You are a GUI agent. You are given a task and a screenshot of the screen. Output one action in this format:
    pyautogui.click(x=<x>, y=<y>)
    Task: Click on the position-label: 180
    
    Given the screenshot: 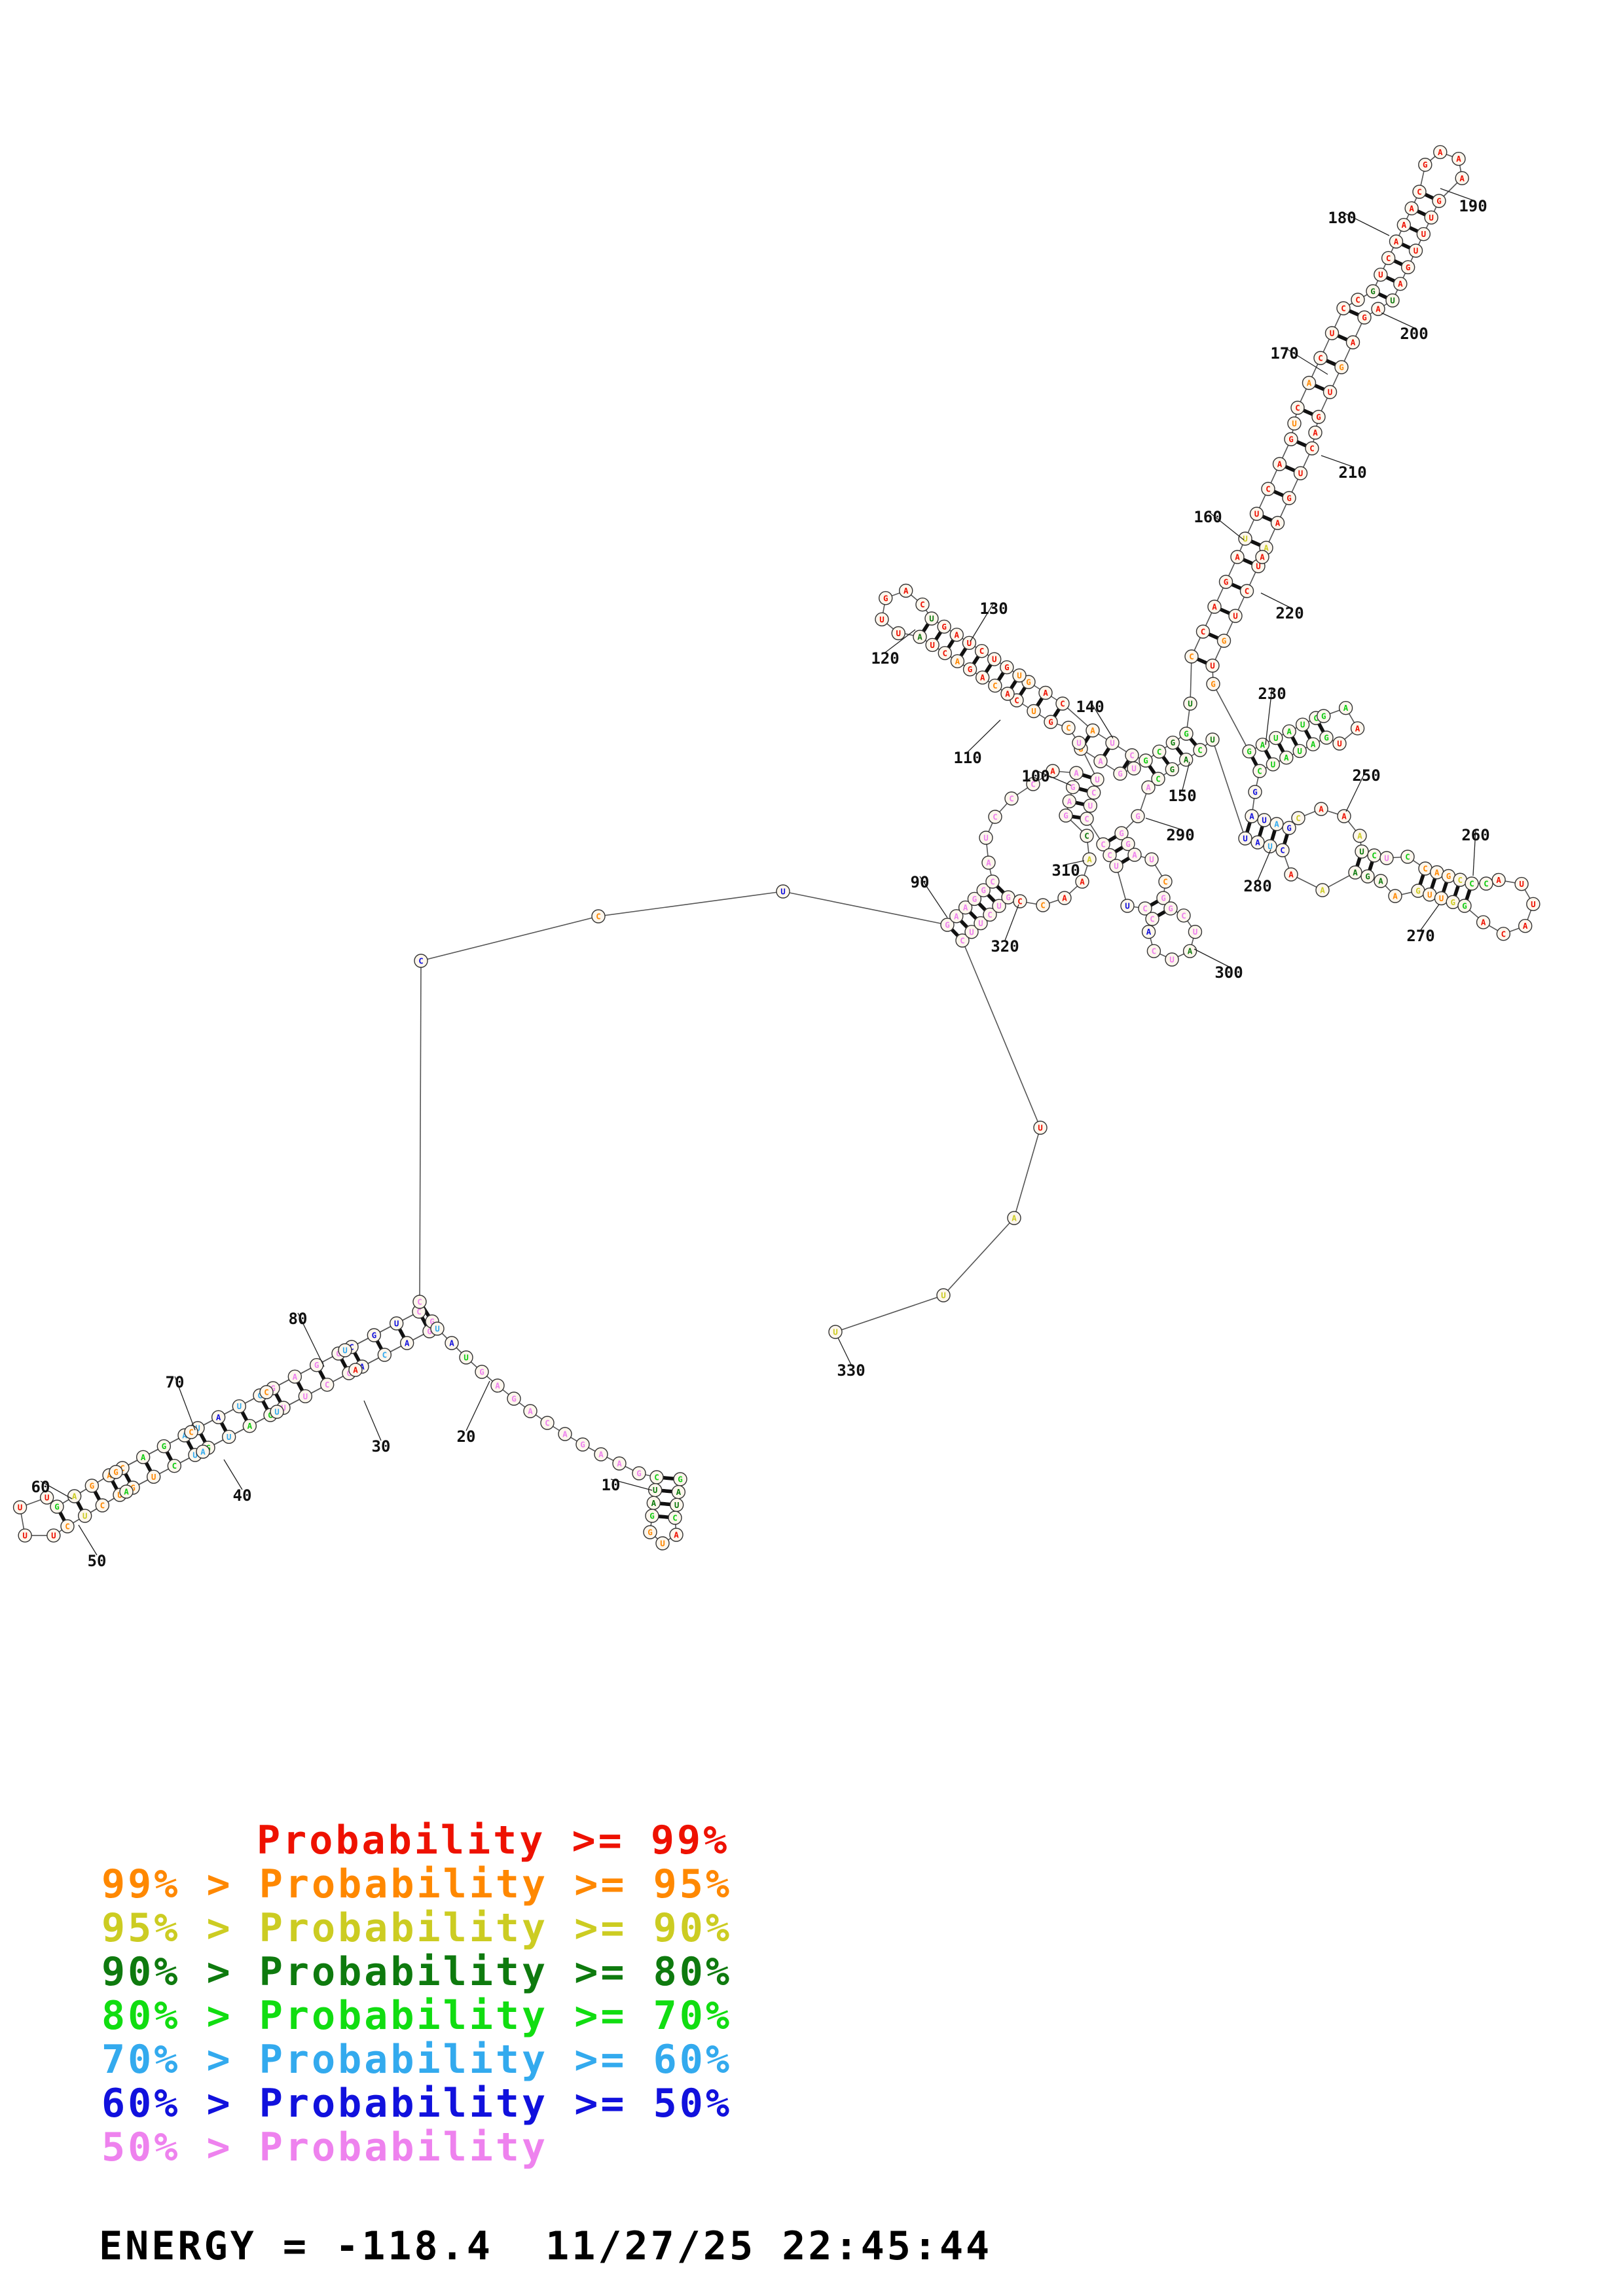 What is the action you would take?
    pyautogui.click(x=1342, y=218)
    